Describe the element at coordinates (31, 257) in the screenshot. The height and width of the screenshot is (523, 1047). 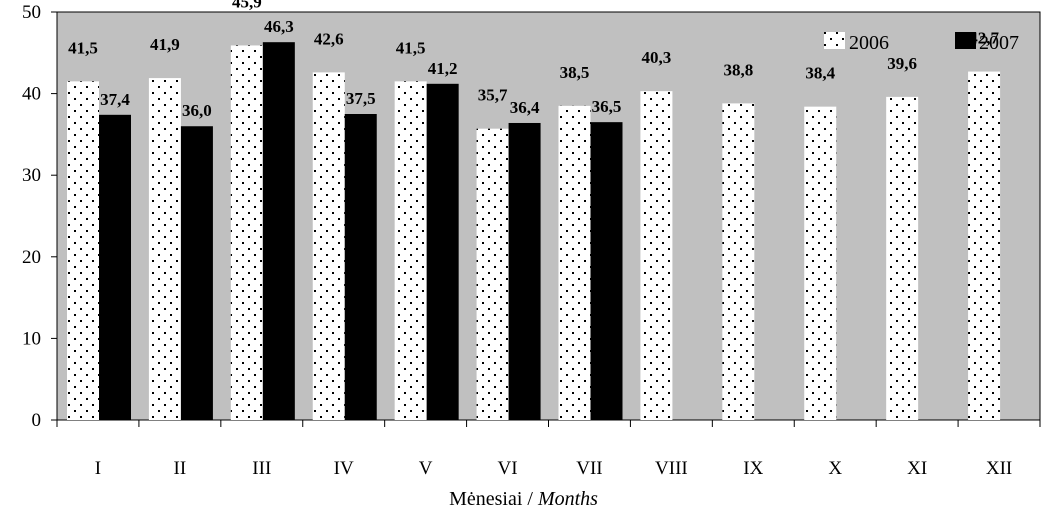
I see `y-tick-label: 20` at that location.